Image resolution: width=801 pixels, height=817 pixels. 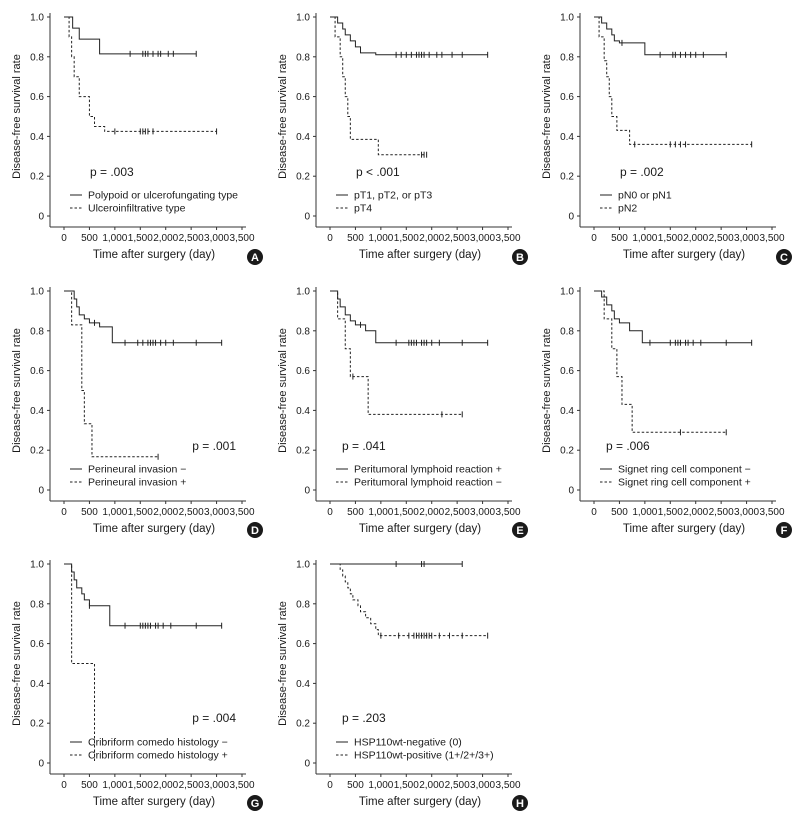 What do you see at coordinates (408, 743) in the screenshot?
I see `legend-label: HSP110wt-negative (0)` at bounding box center [408, 743].